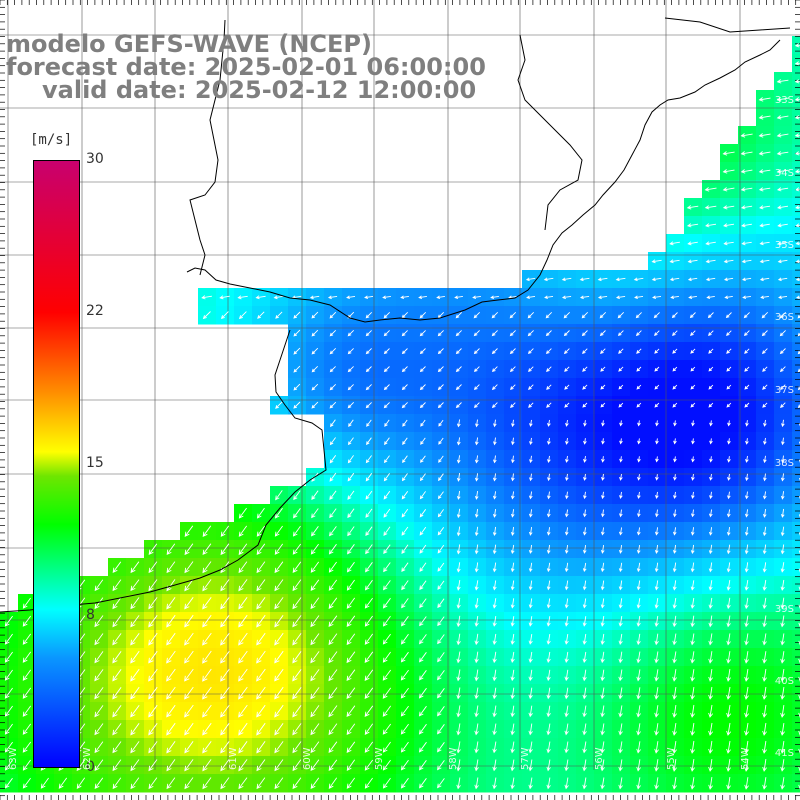  I want to click on lon-label: 61W, so click(233, 758).